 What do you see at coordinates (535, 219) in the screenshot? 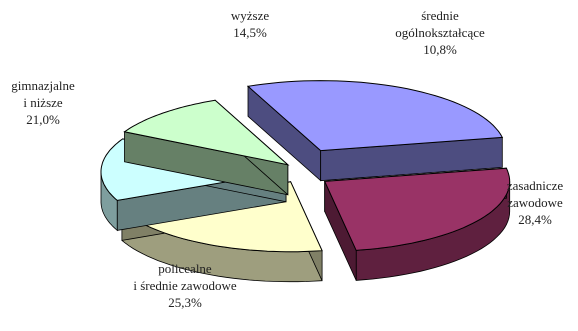
I see `slice-value-label: 28,4%` at bounding box center [535, 219].